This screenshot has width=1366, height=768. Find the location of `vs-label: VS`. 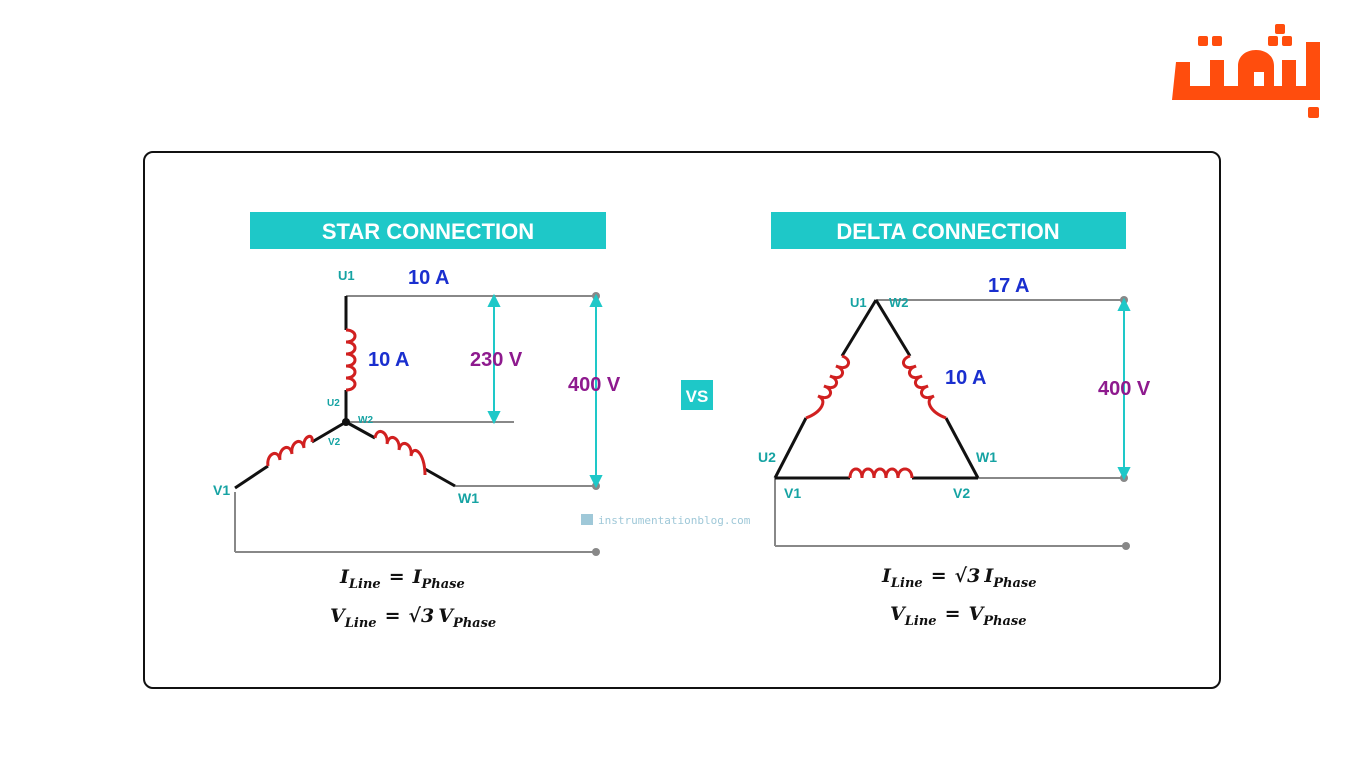

vs-label: VS is located at coordinates (697, 396).